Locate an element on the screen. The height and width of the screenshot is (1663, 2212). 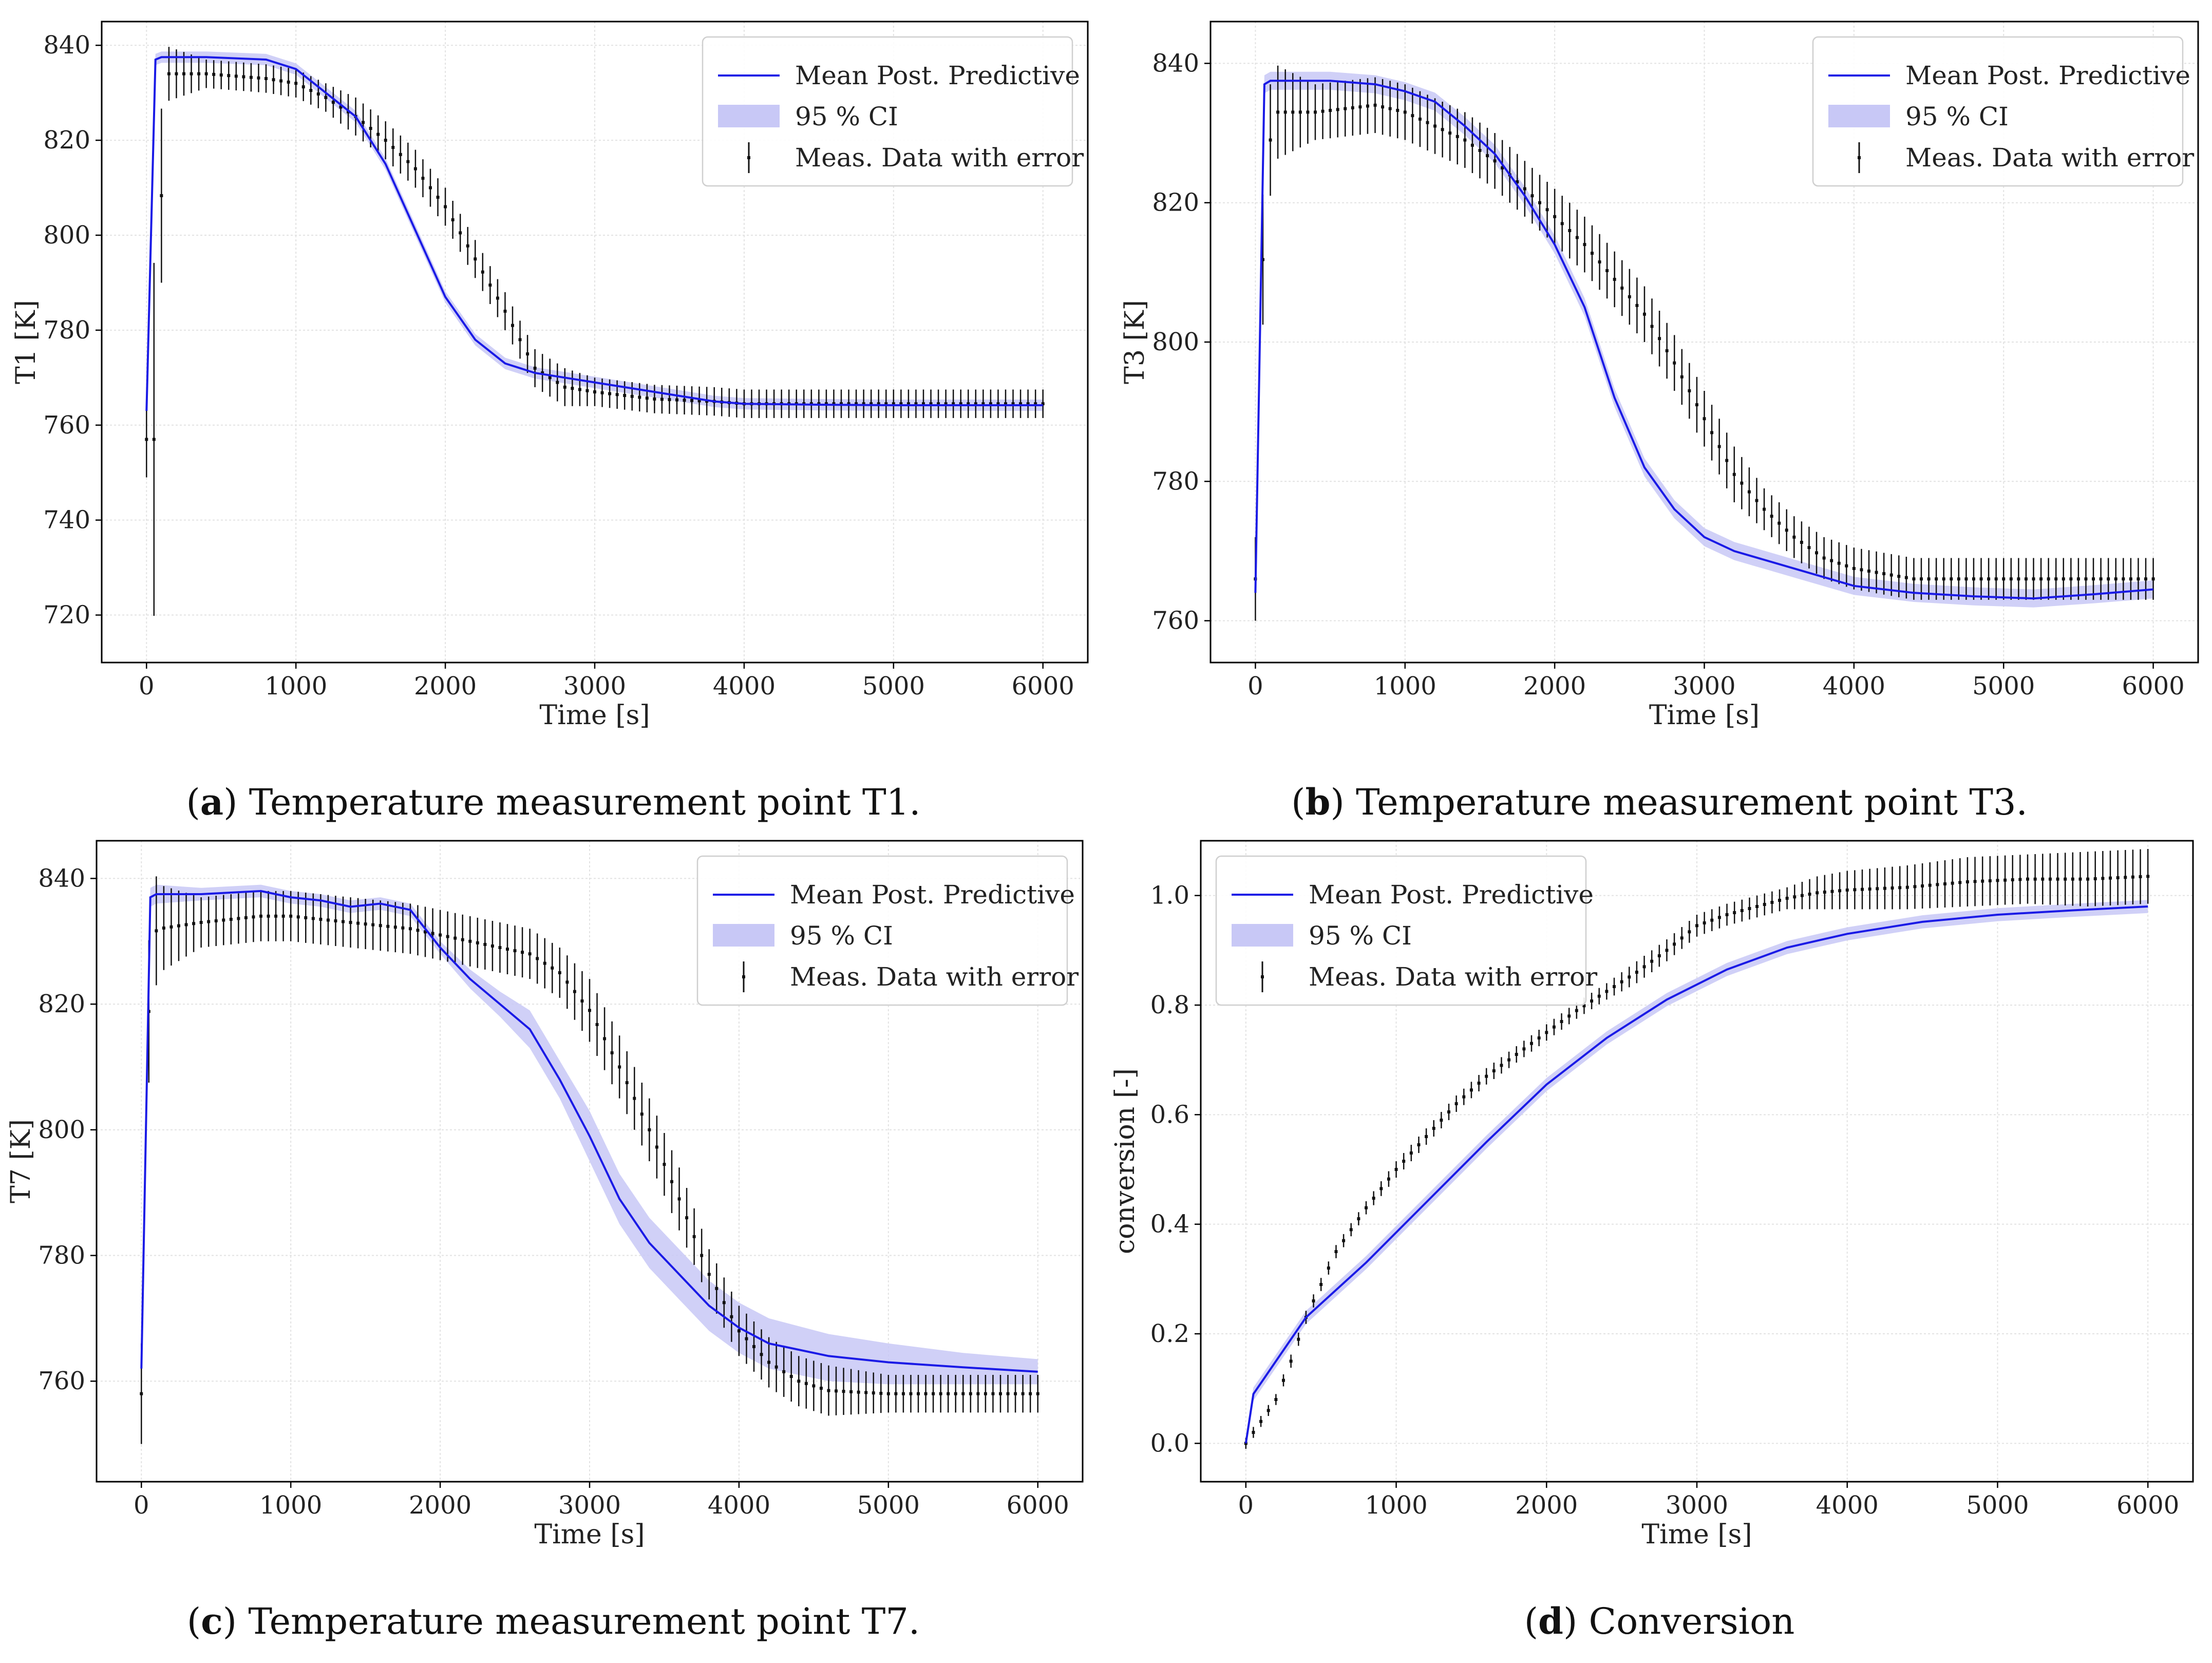
x-tick-label: 6000 is located at coordinates (2153, 686).